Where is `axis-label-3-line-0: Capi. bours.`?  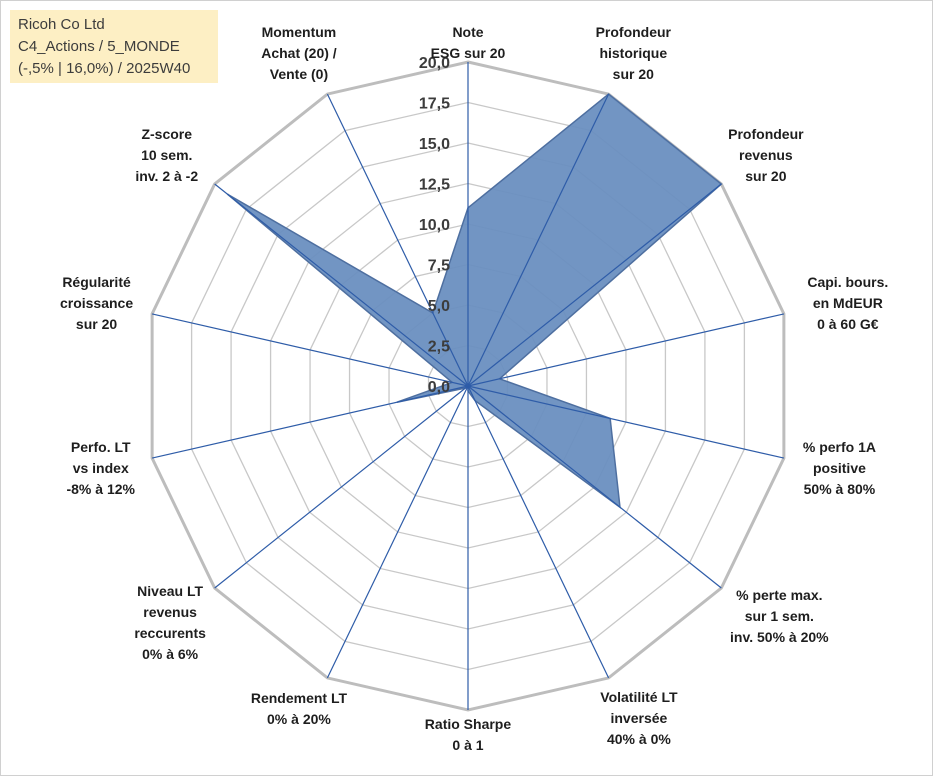 axis-label-3-line-0: Capi. bours. is located at coordinates (848, 282).